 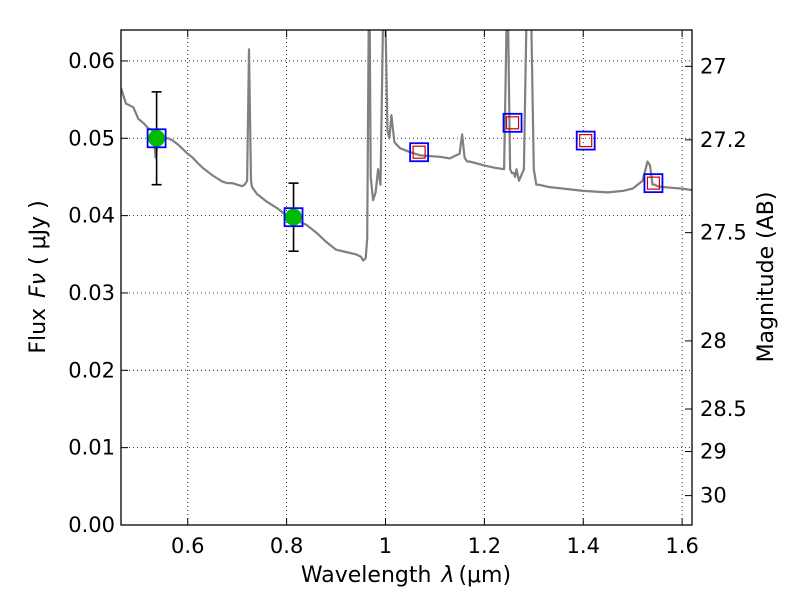 What do you see at coordinates (723, 140) in the screenshot?
I see `y2-tick-label: 27.2` at bounding box center [723, 140].